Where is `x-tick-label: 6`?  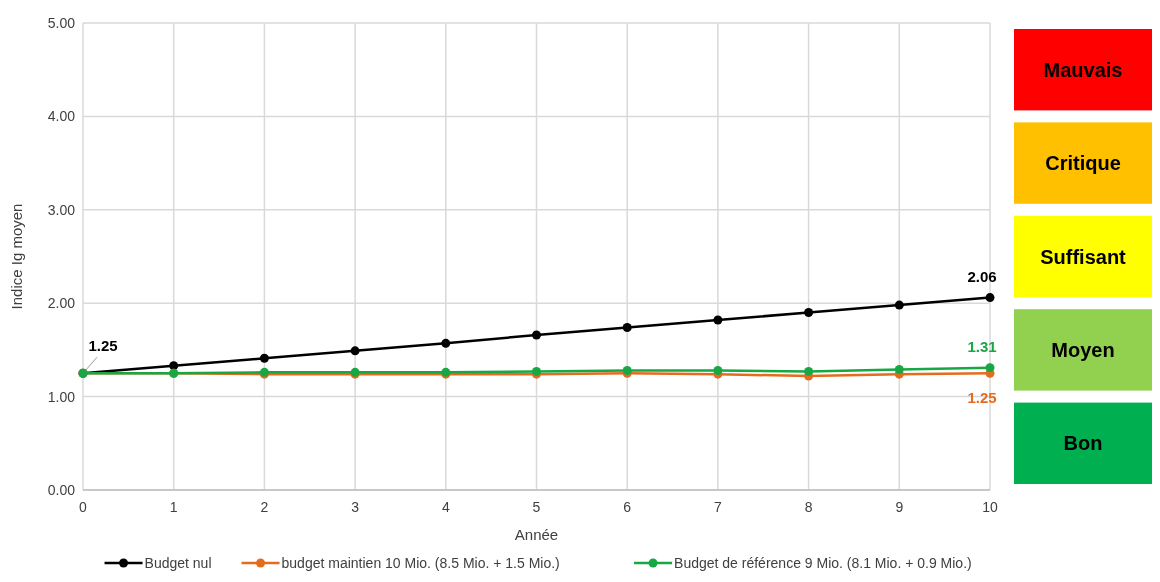
x-tick-label: 6 is located at coordinates (627, 507).